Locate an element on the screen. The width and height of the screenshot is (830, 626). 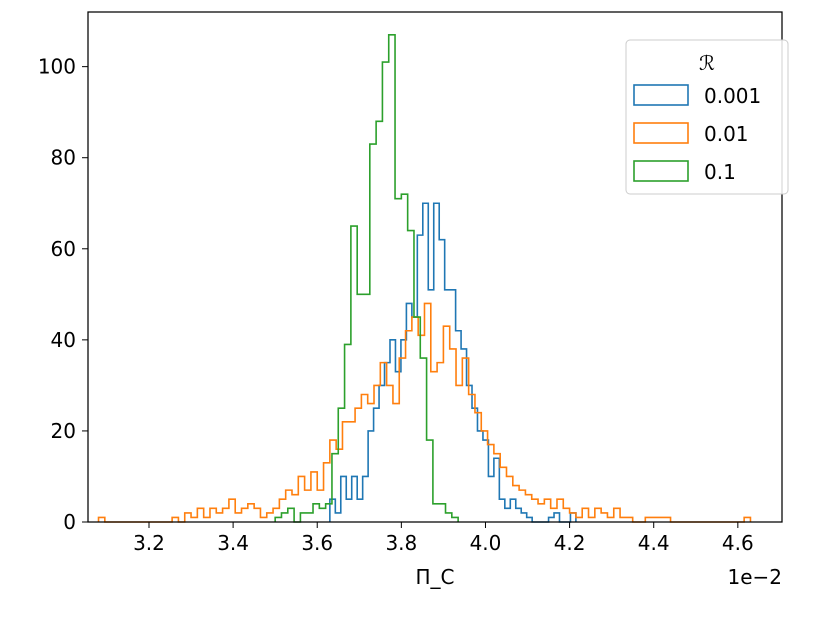
y-tick-label: 40 is located at coordinates (63, 340).